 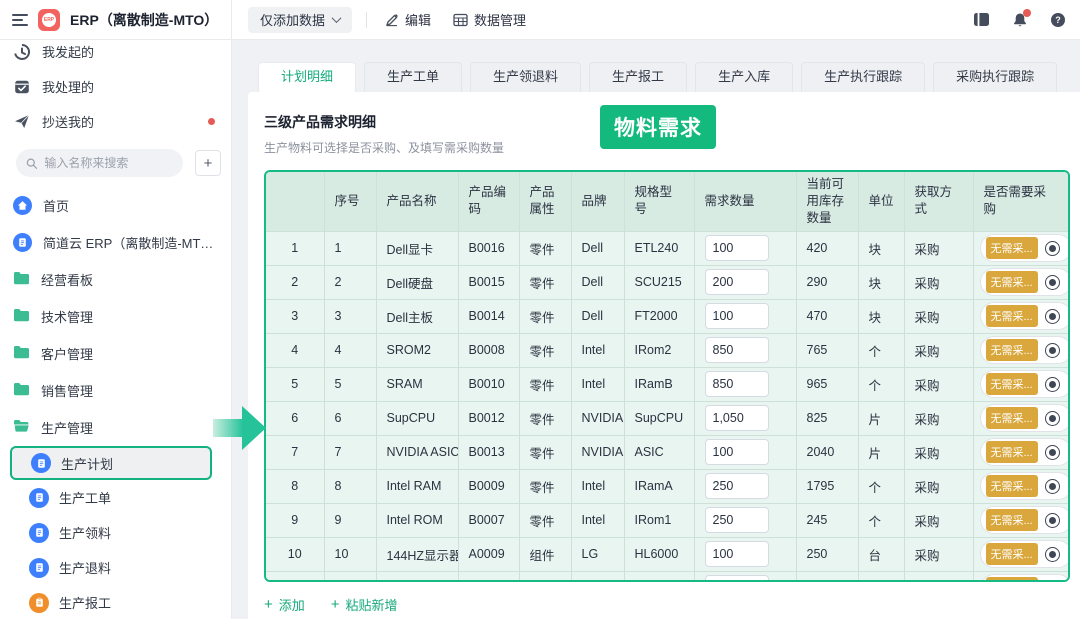 What do you see at coordinates (598, 282) in the screenshot?
I see `brand-cell: Dell` at bounding box center [598, 282].